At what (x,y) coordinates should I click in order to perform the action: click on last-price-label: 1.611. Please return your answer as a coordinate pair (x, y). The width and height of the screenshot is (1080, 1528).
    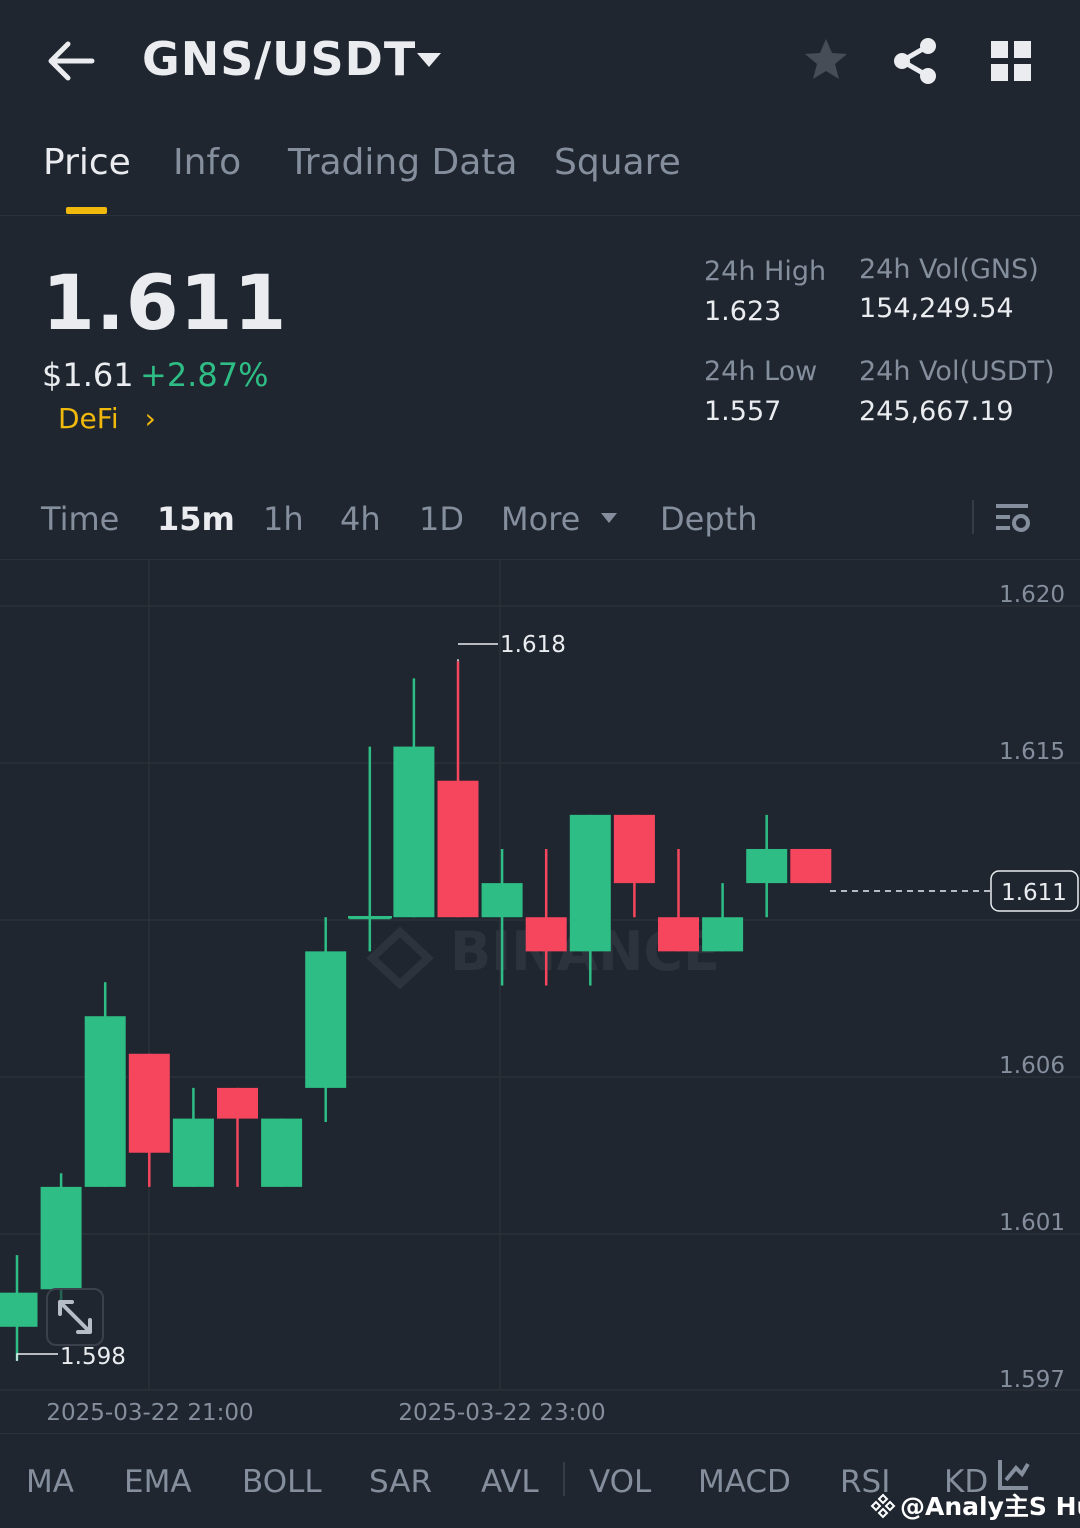
    Looking at the image, I should click on (1034, 893).